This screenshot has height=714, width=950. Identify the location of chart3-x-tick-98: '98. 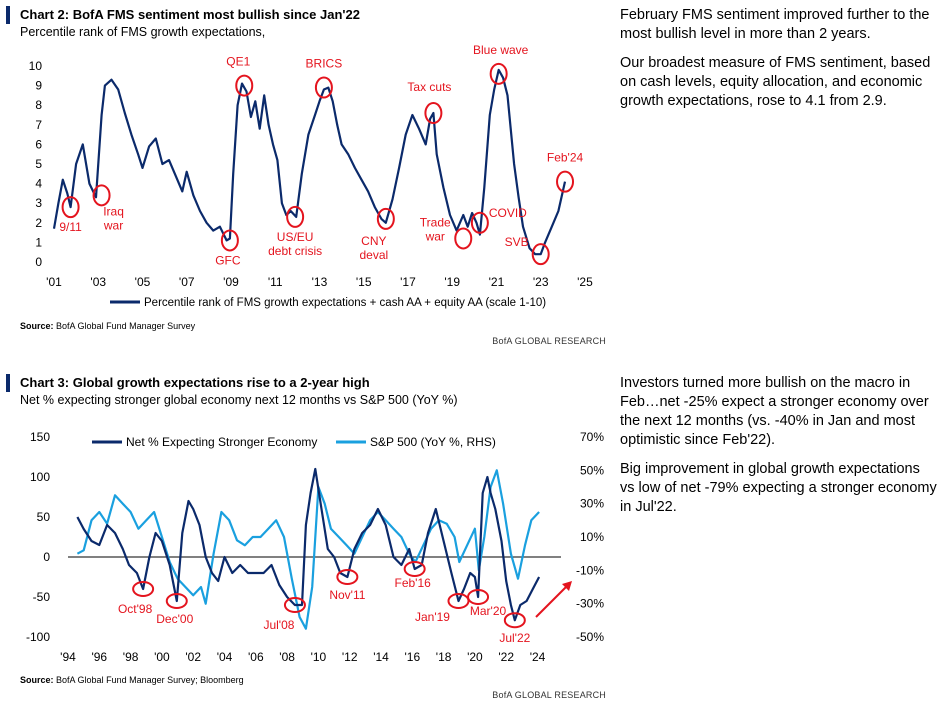
(131, 657).